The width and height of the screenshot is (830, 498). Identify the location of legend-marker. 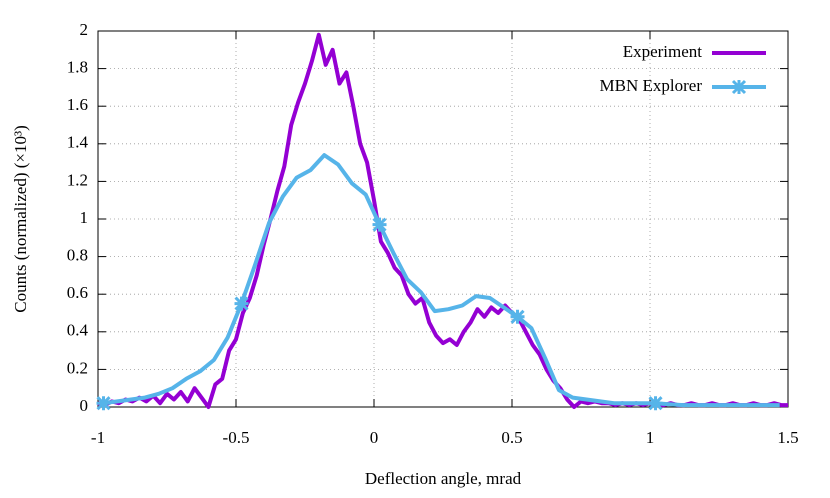
(739, 87).